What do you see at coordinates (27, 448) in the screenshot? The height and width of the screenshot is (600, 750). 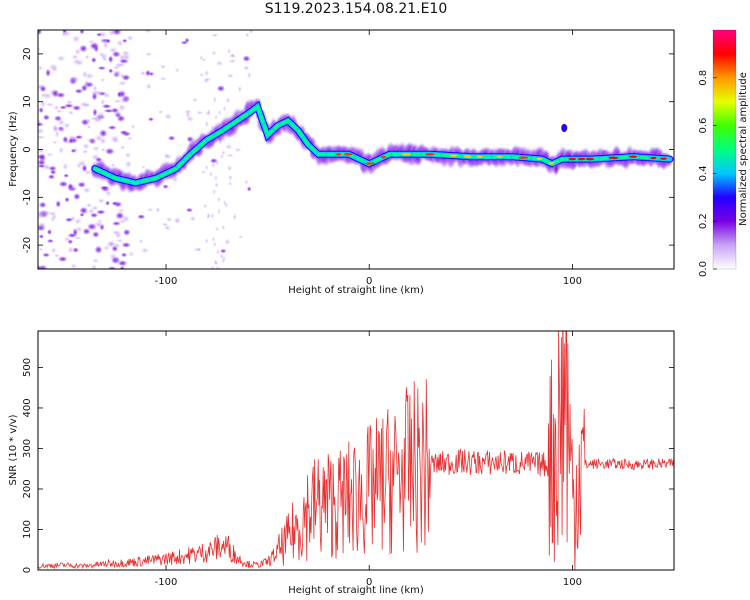 I see `snr-y-tick-label: 300` at bounding box center [27, 448].